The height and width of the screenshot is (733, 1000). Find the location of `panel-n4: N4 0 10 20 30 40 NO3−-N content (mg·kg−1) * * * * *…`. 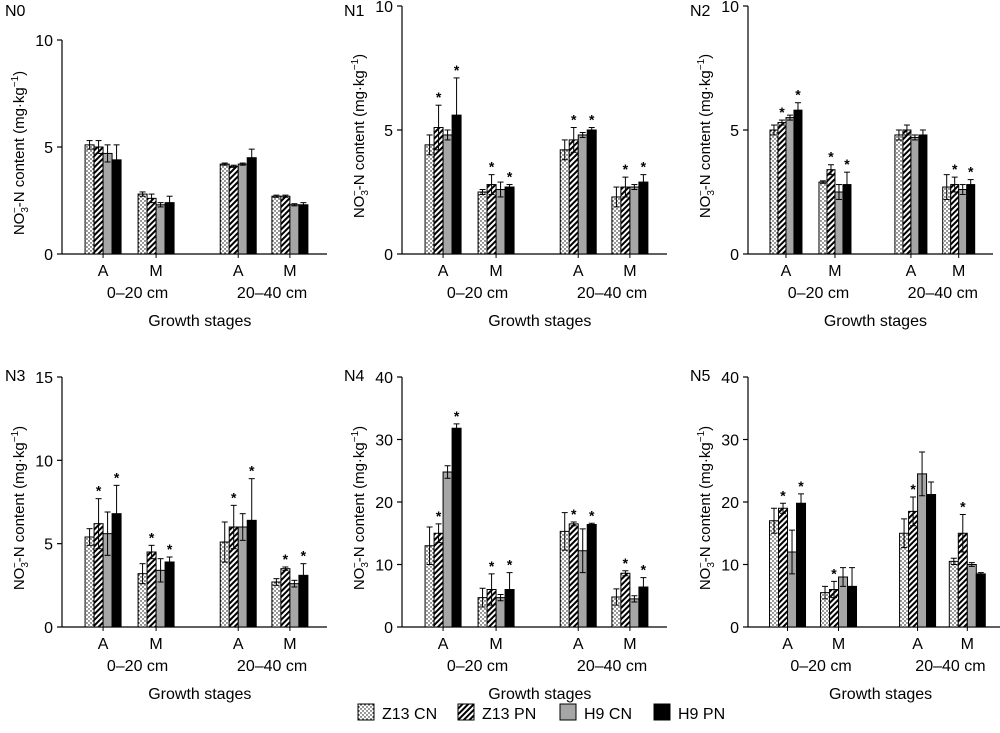

panel-n4: N4 0 10 20 30 40 NO3−-N content (mg·kg−1) * * * * *… is located at coordinates (505, 535).